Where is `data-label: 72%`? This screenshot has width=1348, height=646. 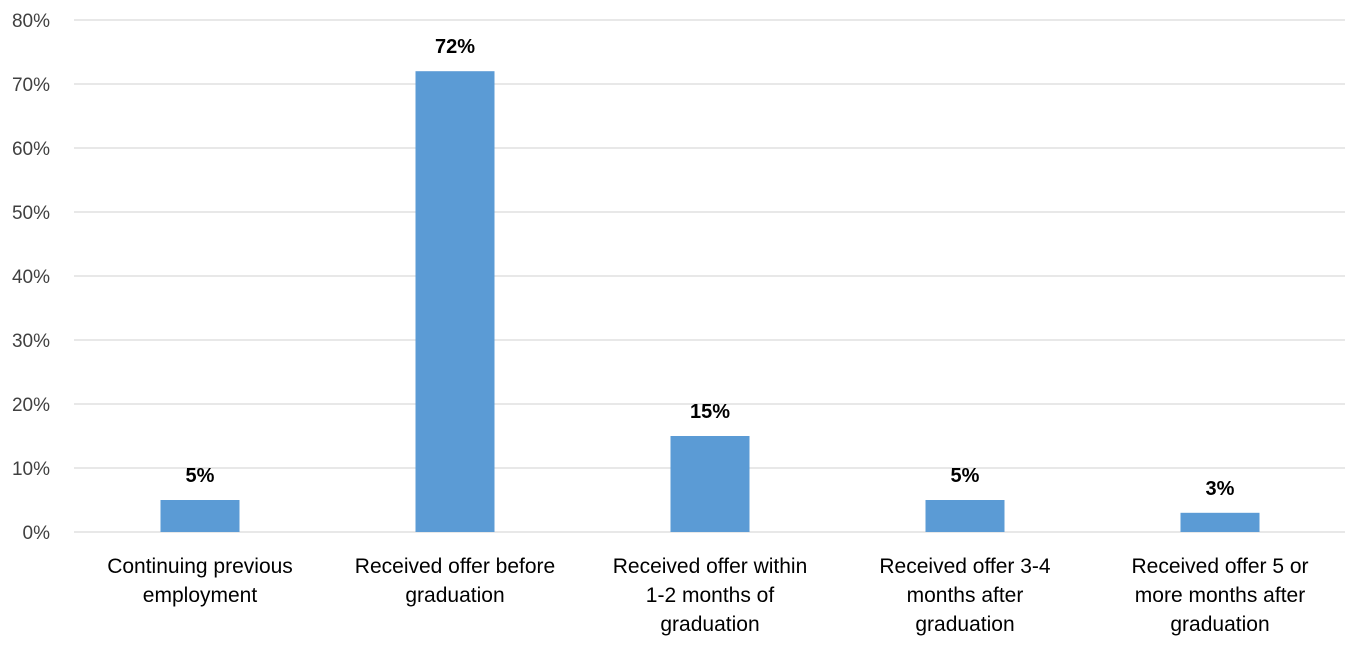 data-label: 72% is located at coordinates (455, 47).